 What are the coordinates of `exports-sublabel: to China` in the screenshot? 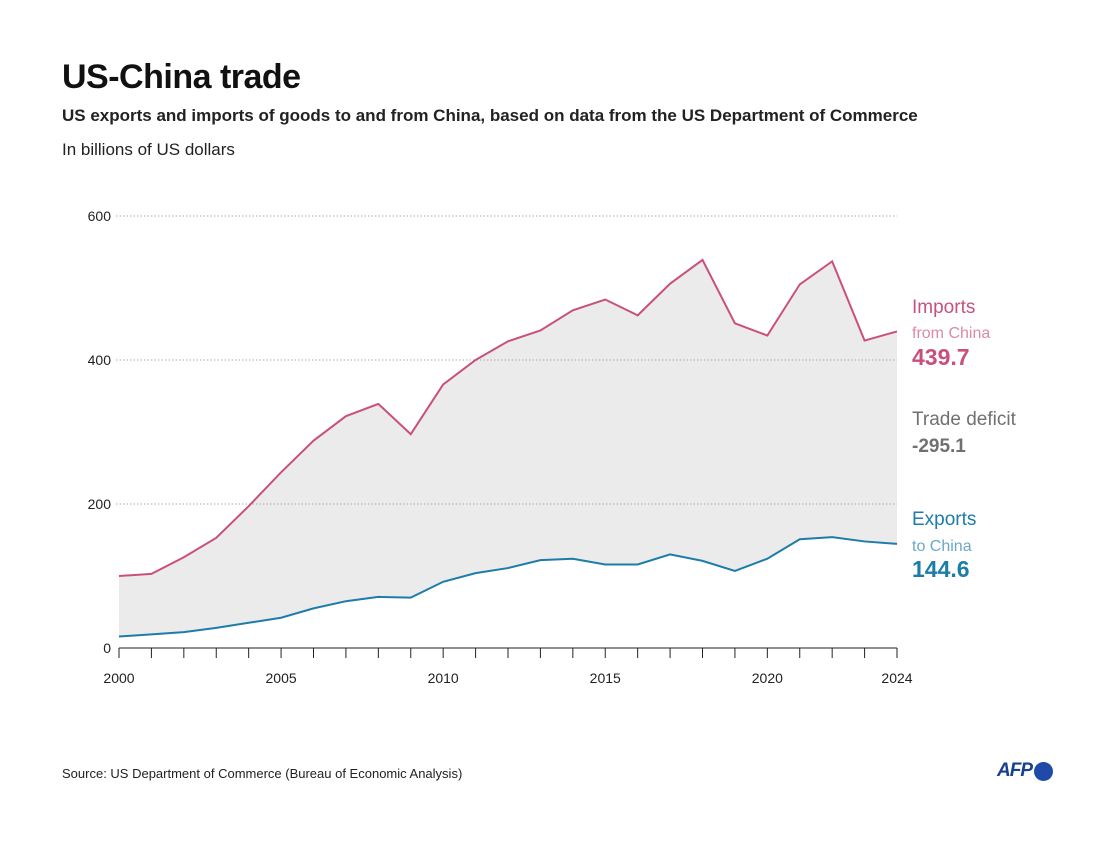 It's located at (942, 546).